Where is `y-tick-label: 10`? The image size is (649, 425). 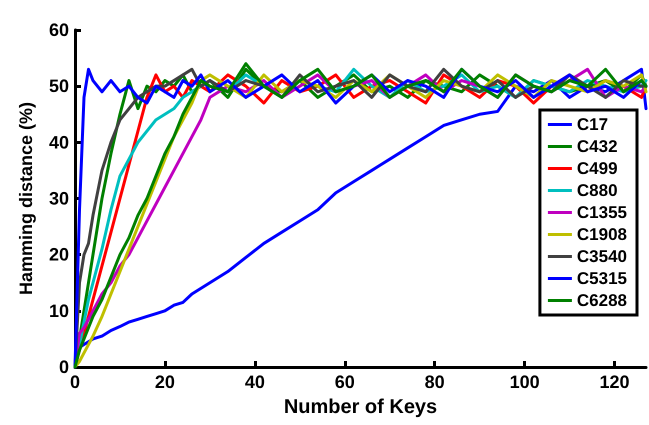
y-tick-label: 10 is located at coordinates (58, 310).